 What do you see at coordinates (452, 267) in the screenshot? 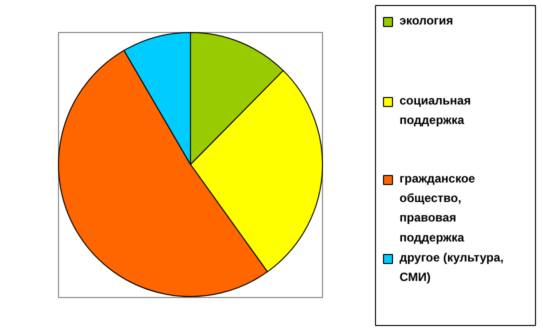
I see `legend-label: другое (культура, СМИ)` at bounding box center [452, 267].